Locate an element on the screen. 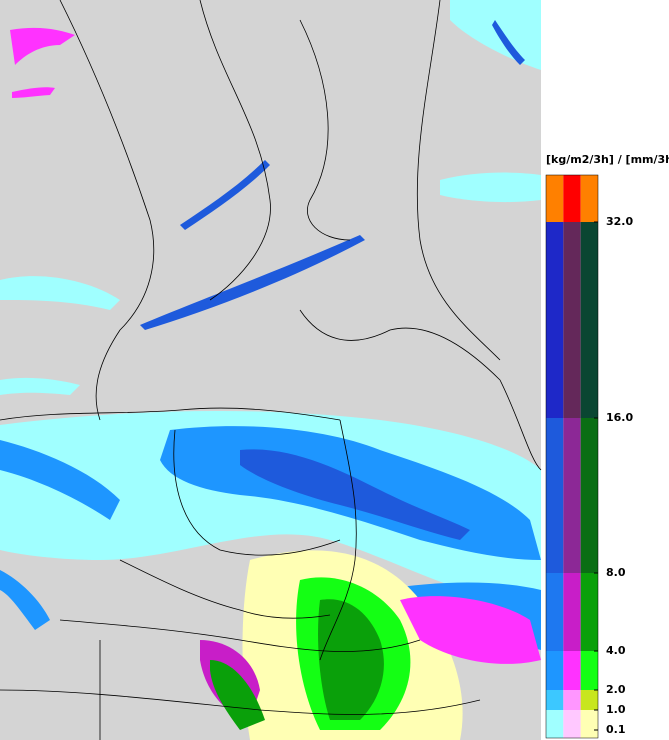 The height and width of the screenshot is (740, 669). legend-tick-label: 4.0 is located at coordinates (616, 650).